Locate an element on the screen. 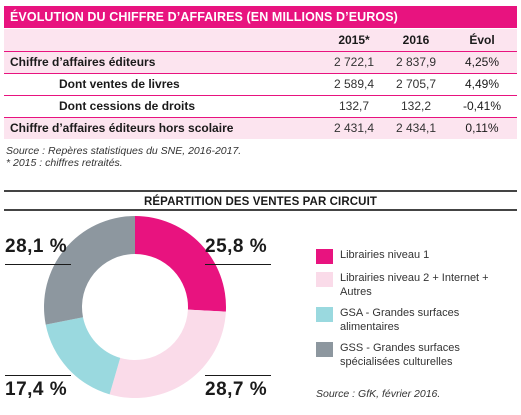 Image resolution: width=521 pixels, height=415 pixels. value-2015: 2 589,4 is located at coordinates (354, 83).